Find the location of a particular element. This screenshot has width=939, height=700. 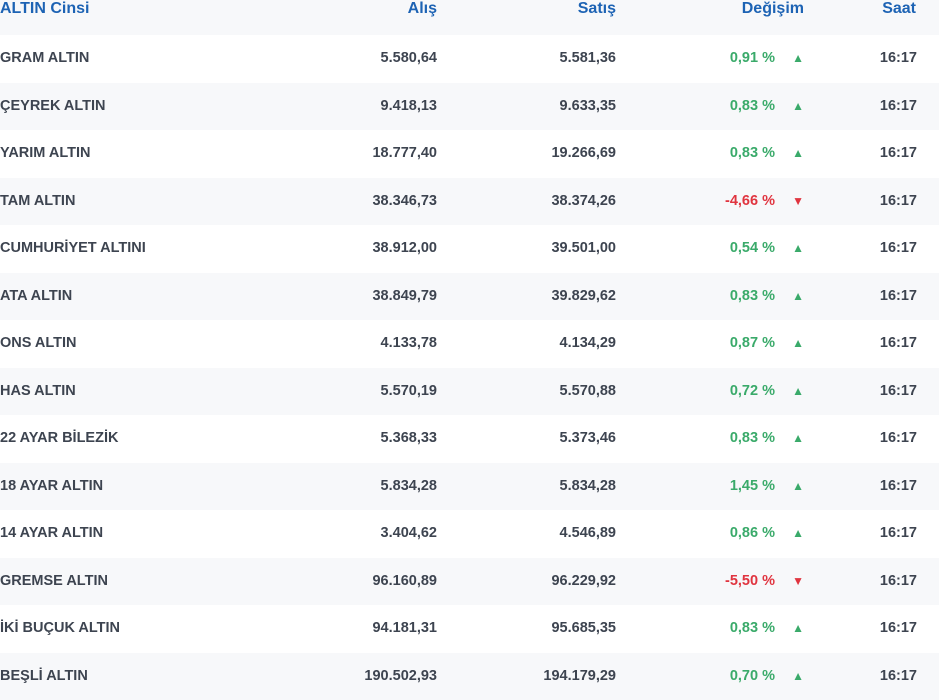

gold-type-name: HAS ALTIN is located at coordinates (38, 392).